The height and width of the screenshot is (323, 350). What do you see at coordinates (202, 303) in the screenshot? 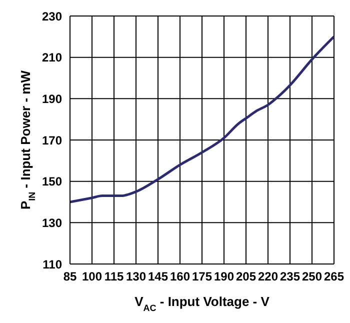
I see `x-axis-title: V$_{AC}$ - Input Voltage - V` at bounding box center [202, 303].